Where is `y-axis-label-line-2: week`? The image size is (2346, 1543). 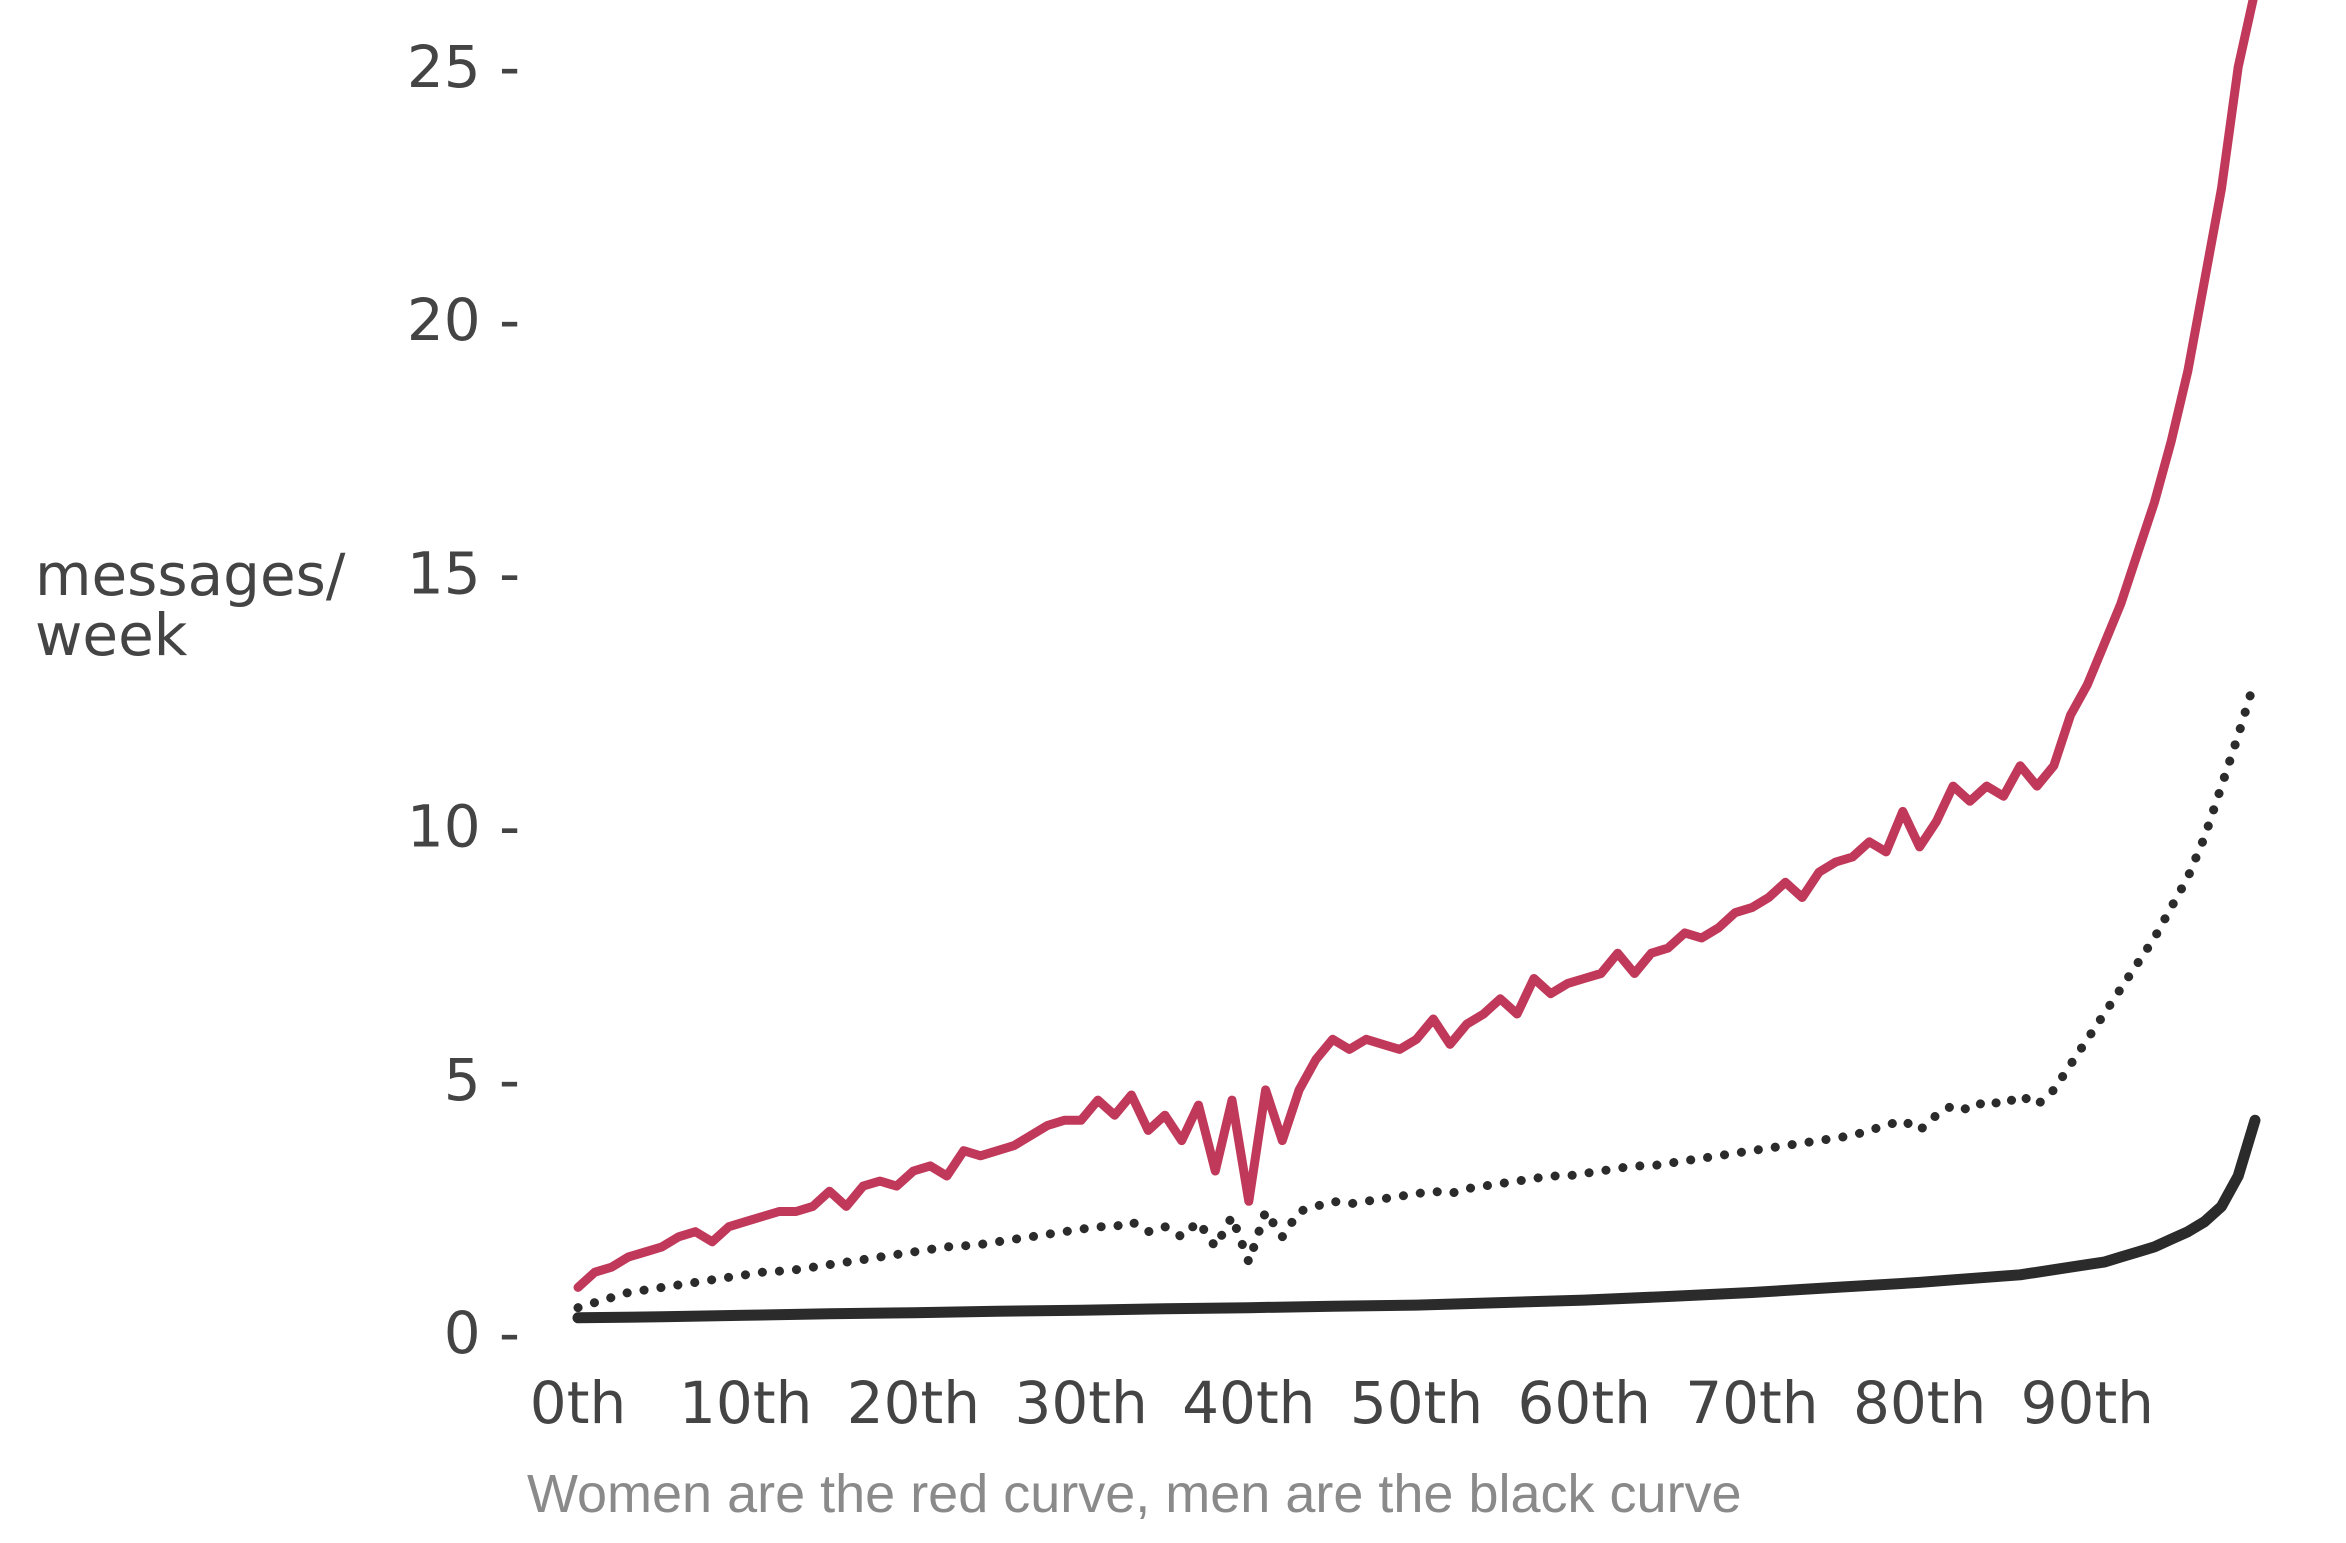 y-axis-label-line-2: week is located at coordinates (111, 635).